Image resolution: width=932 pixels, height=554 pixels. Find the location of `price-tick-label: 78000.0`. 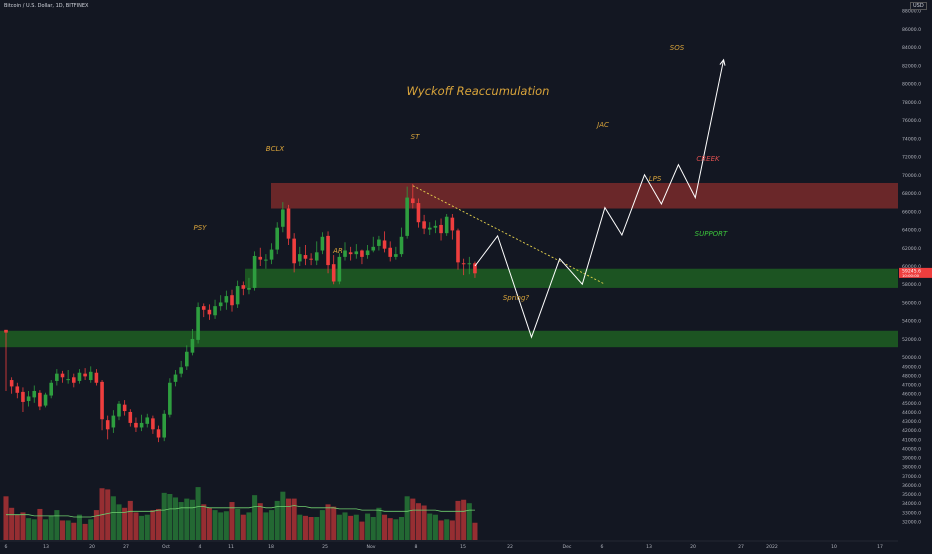

price-tick-label: 78000.0 is located at coordinates (911, 103).